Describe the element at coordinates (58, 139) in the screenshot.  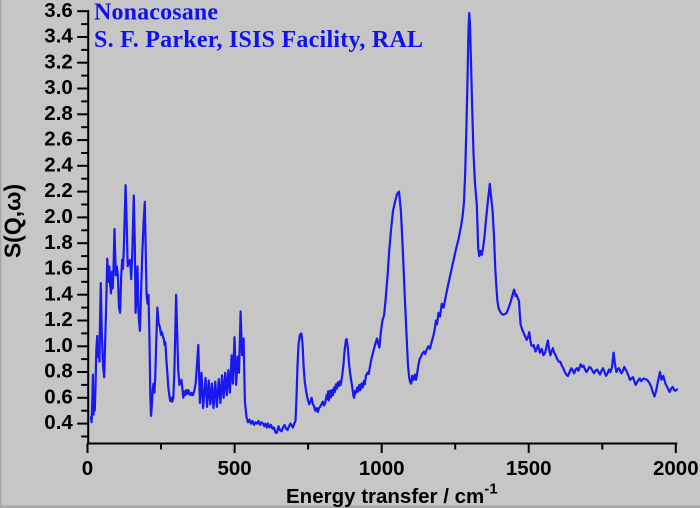
I see `svg-text: 2.6` at that location.